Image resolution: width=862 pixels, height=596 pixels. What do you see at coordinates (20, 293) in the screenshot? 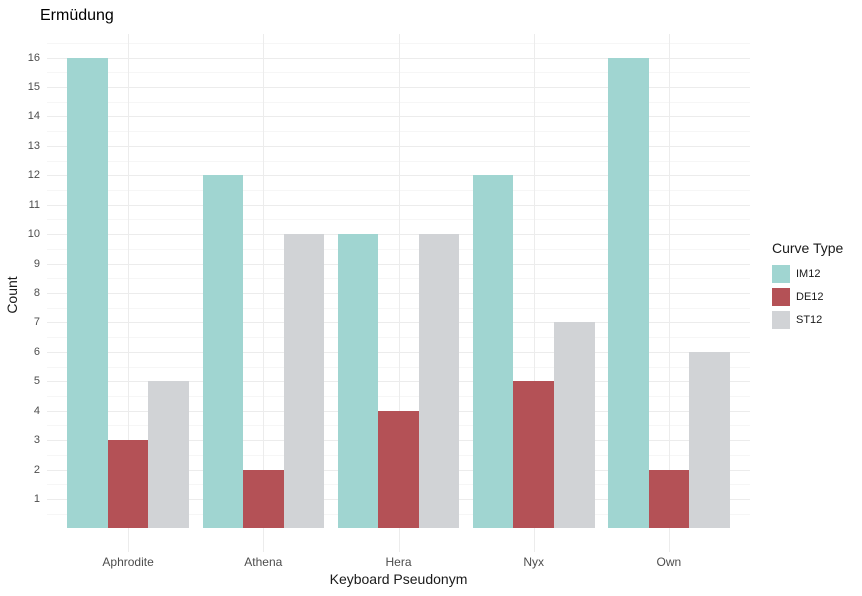
I see `y-axis-tick-labels: 1 2 3 4 5 6 7 8 9 10 11 12 13 14 15 16` at bounding box center [20, 293].